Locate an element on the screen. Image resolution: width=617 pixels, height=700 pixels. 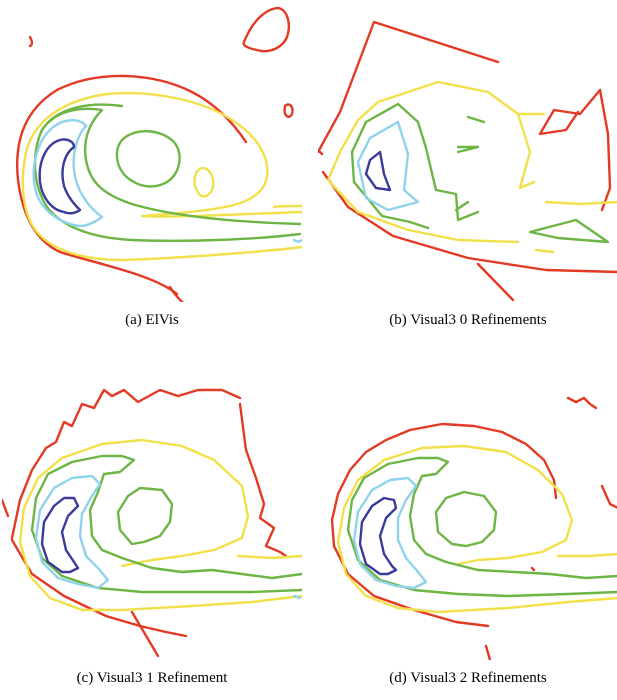
yellow-contour-frag is located at coordinates (544, 251).